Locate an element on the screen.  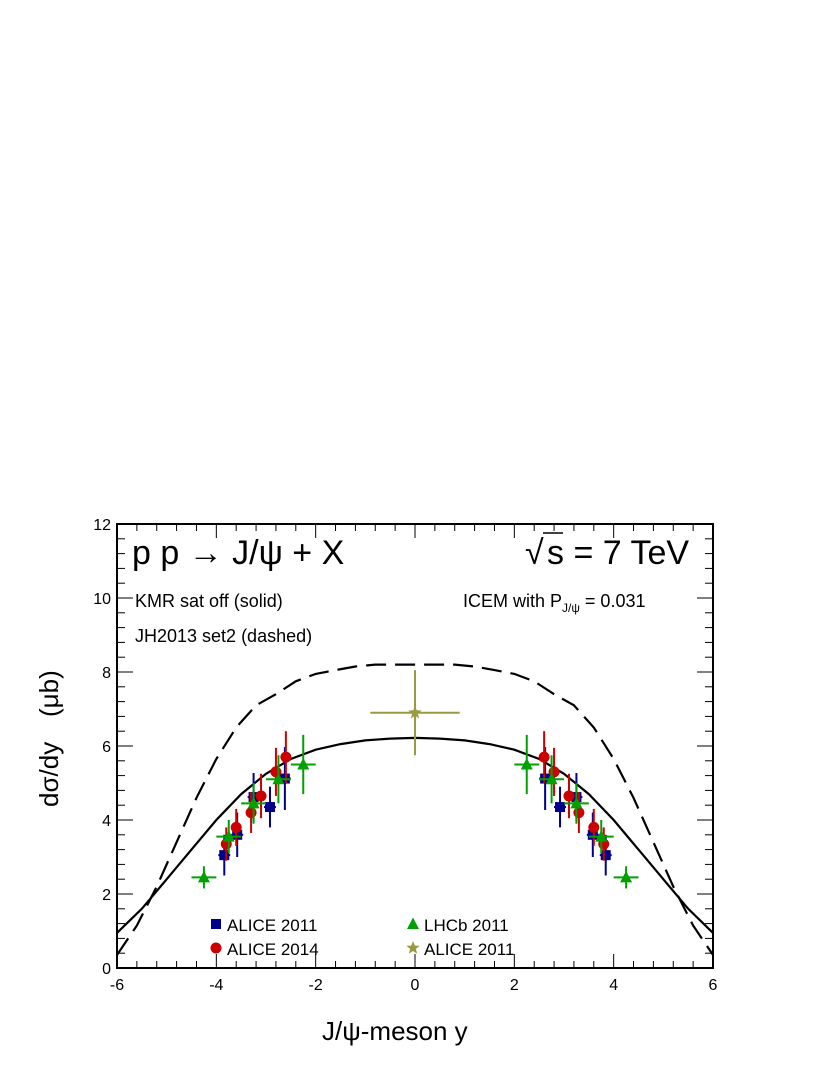
chart-title-right: √ s = 7 TeV is located at coordinates (607, 552).